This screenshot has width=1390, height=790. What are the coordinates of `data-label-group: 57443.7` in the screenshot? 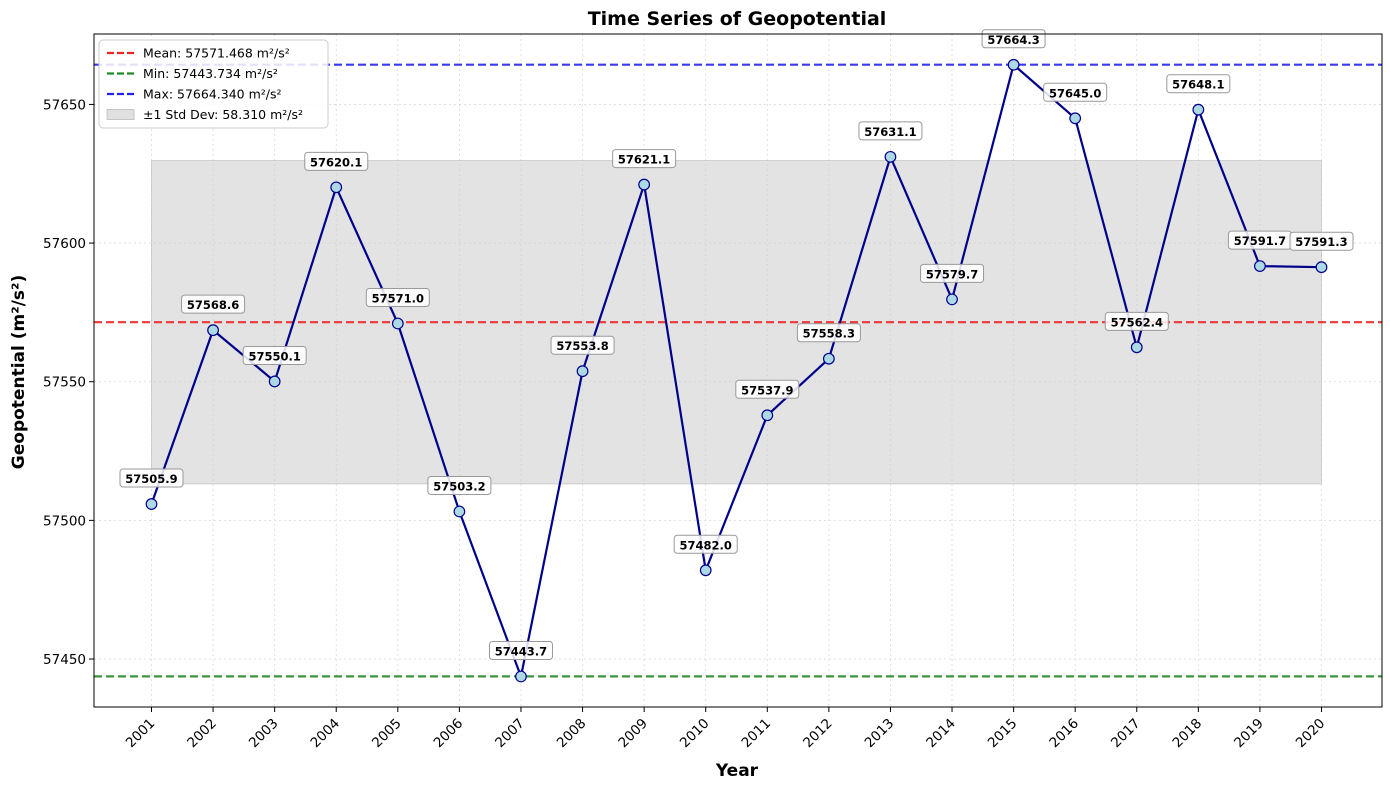 It's located at (520, 650).